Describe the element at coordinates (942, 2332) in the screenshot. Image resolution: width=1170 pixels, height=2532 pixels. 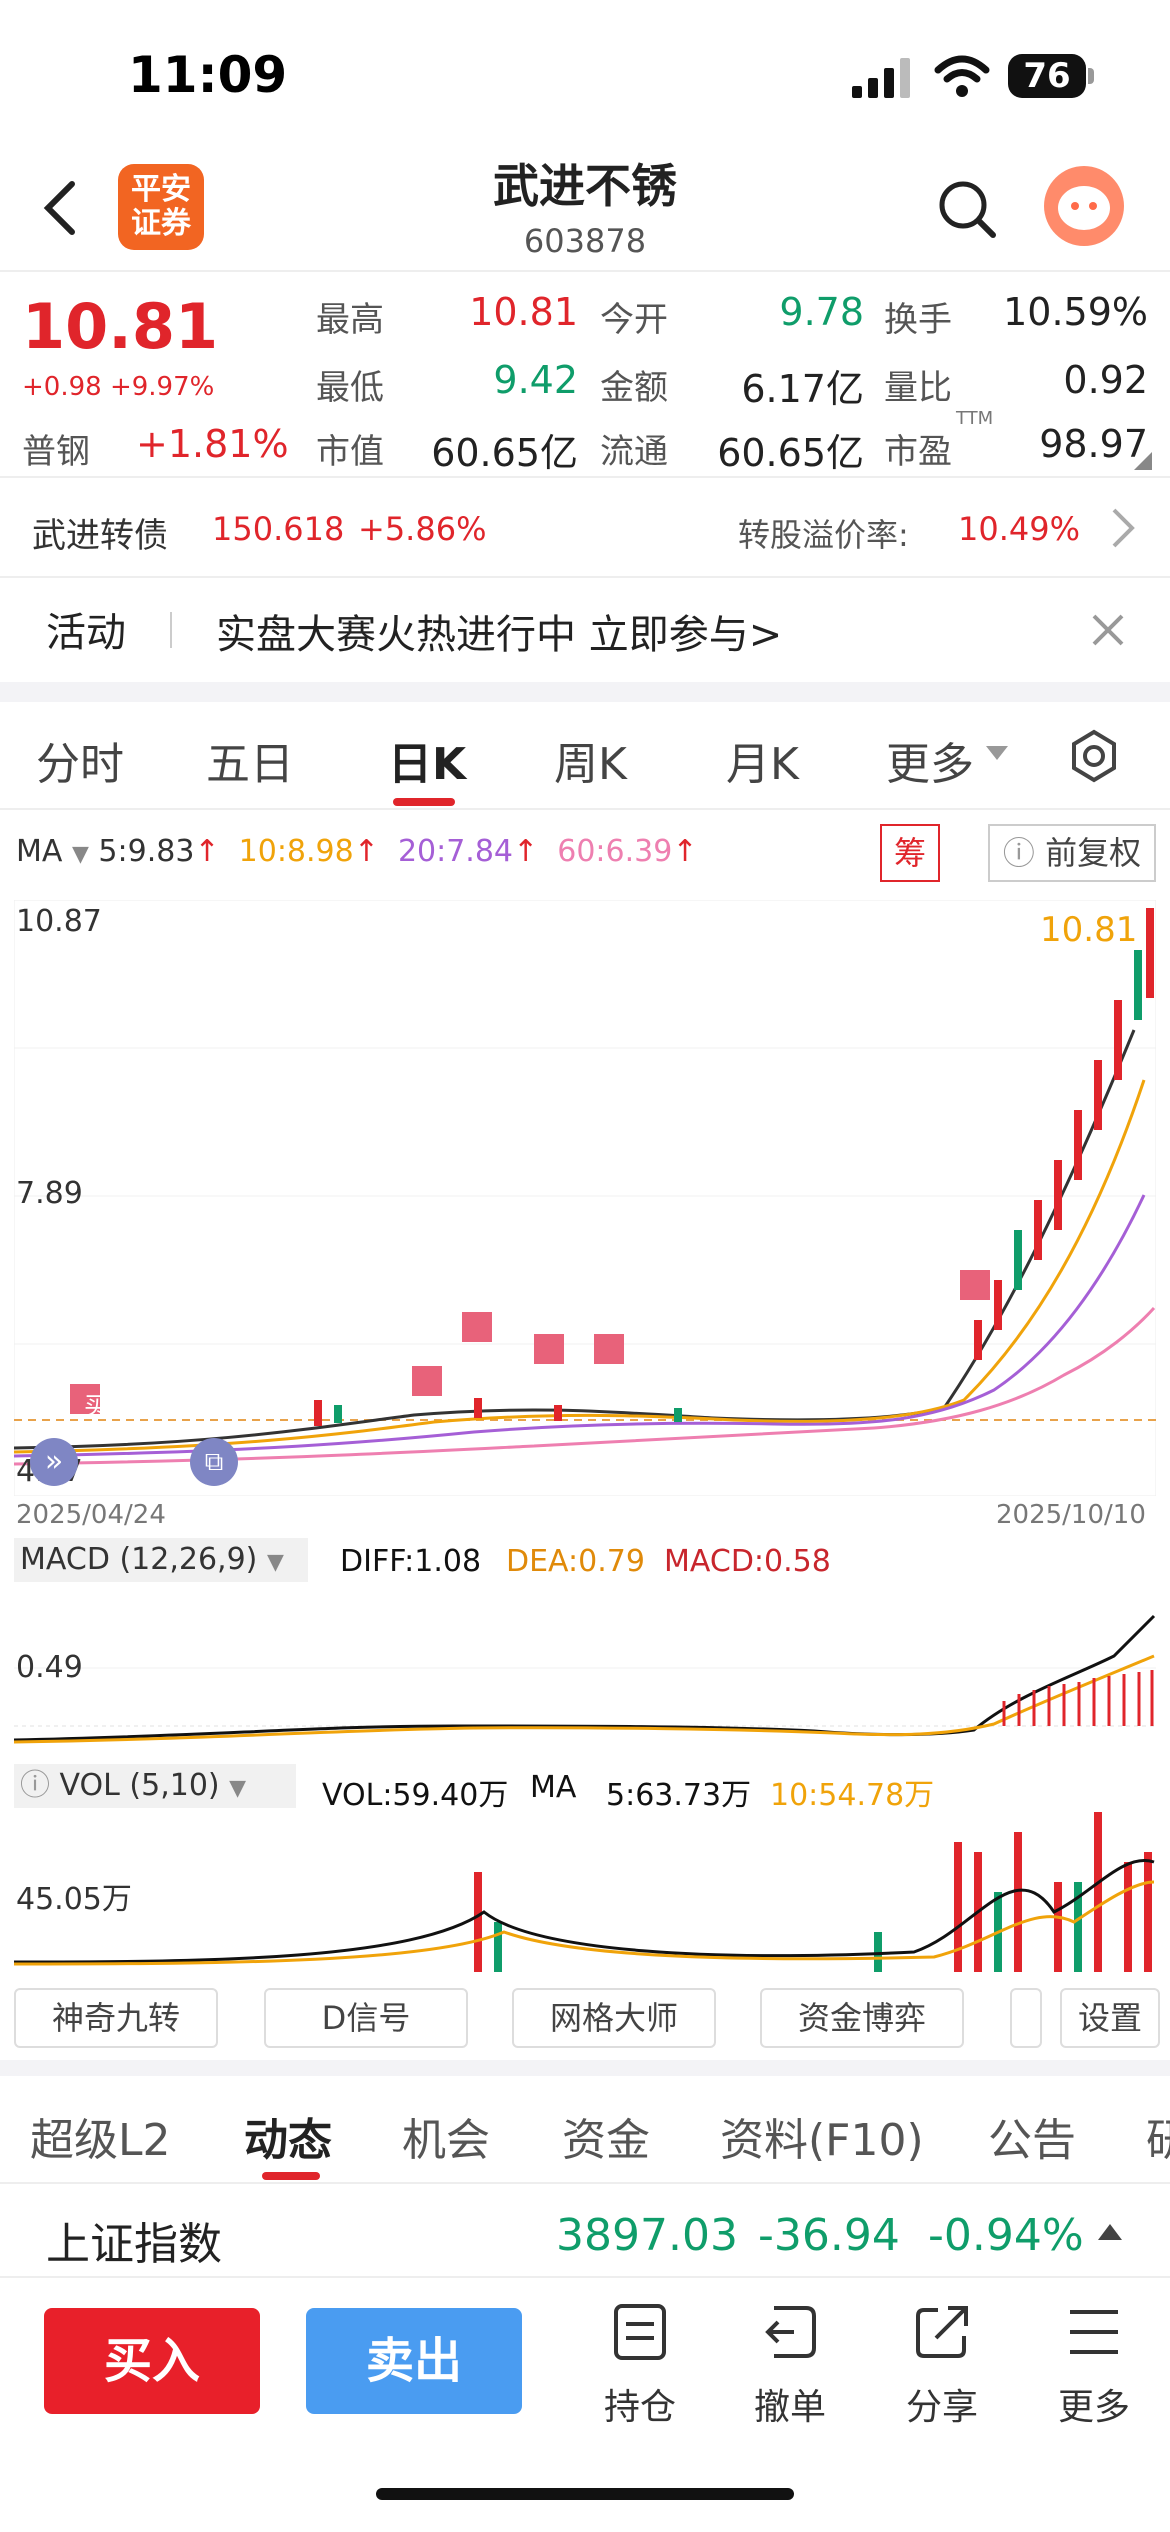
I see `share-icon` at that location.